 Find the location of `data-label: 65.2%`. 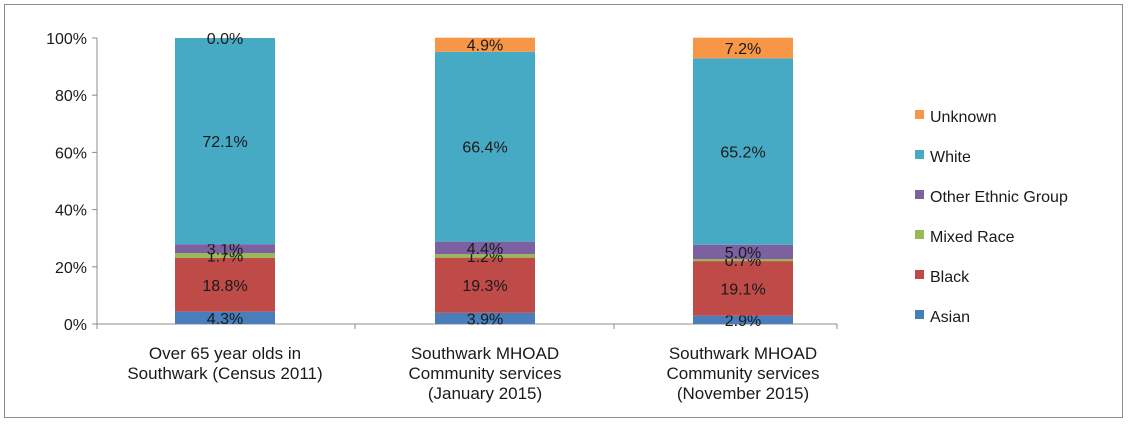

data-label: 65.2% is located at coordinates (742, 153).